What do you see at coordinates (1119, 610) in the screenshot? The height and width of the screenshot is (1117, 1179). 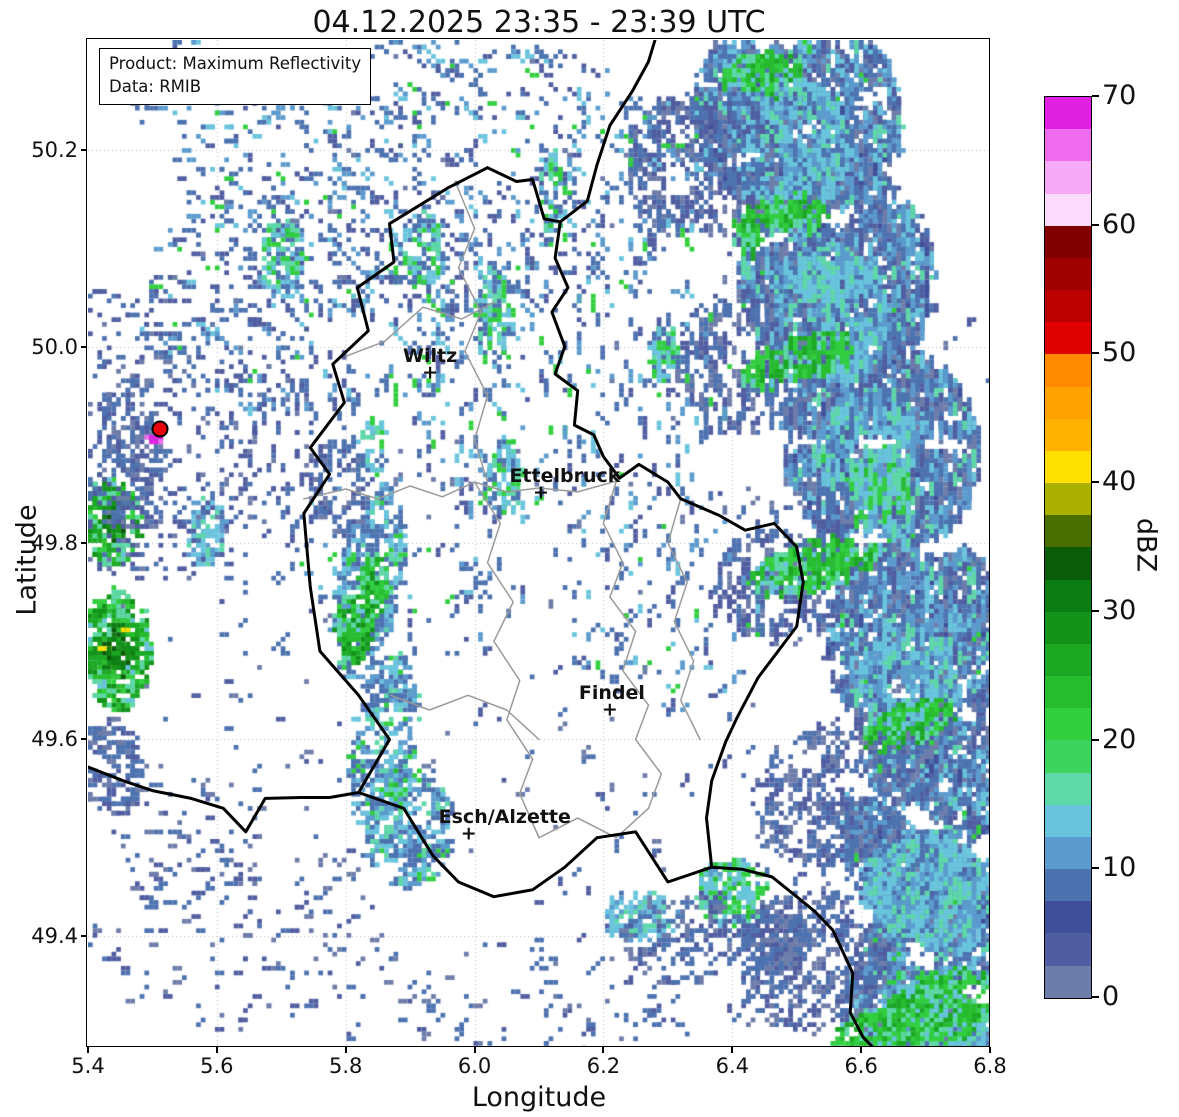 I see `colorbar-tick-label: 30` at bounding box center [1119, 610].